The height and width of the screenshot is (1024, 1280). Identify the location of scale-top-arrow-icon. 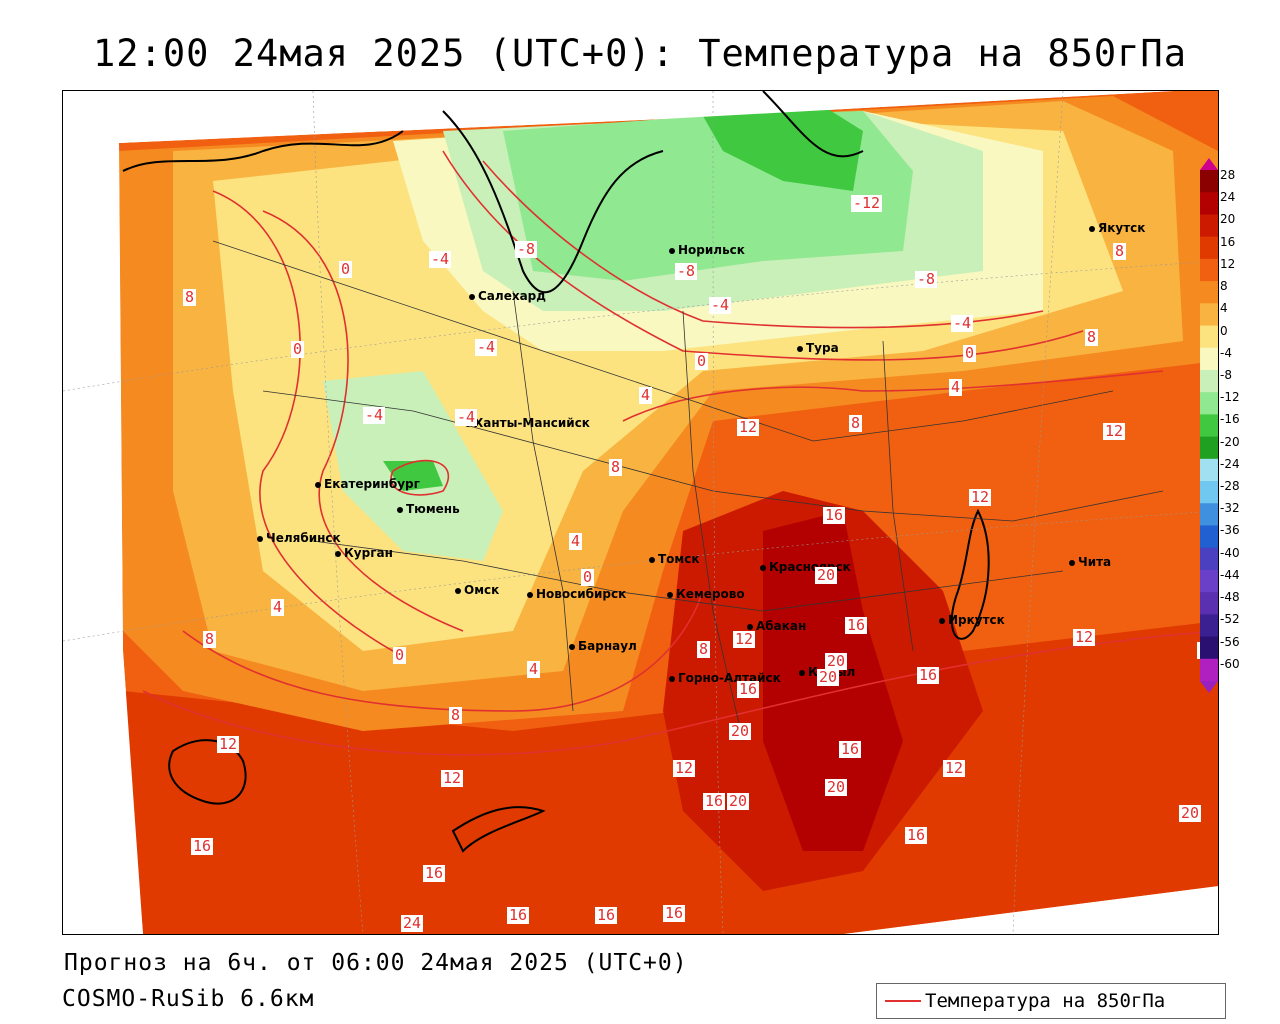
(1209, 164).